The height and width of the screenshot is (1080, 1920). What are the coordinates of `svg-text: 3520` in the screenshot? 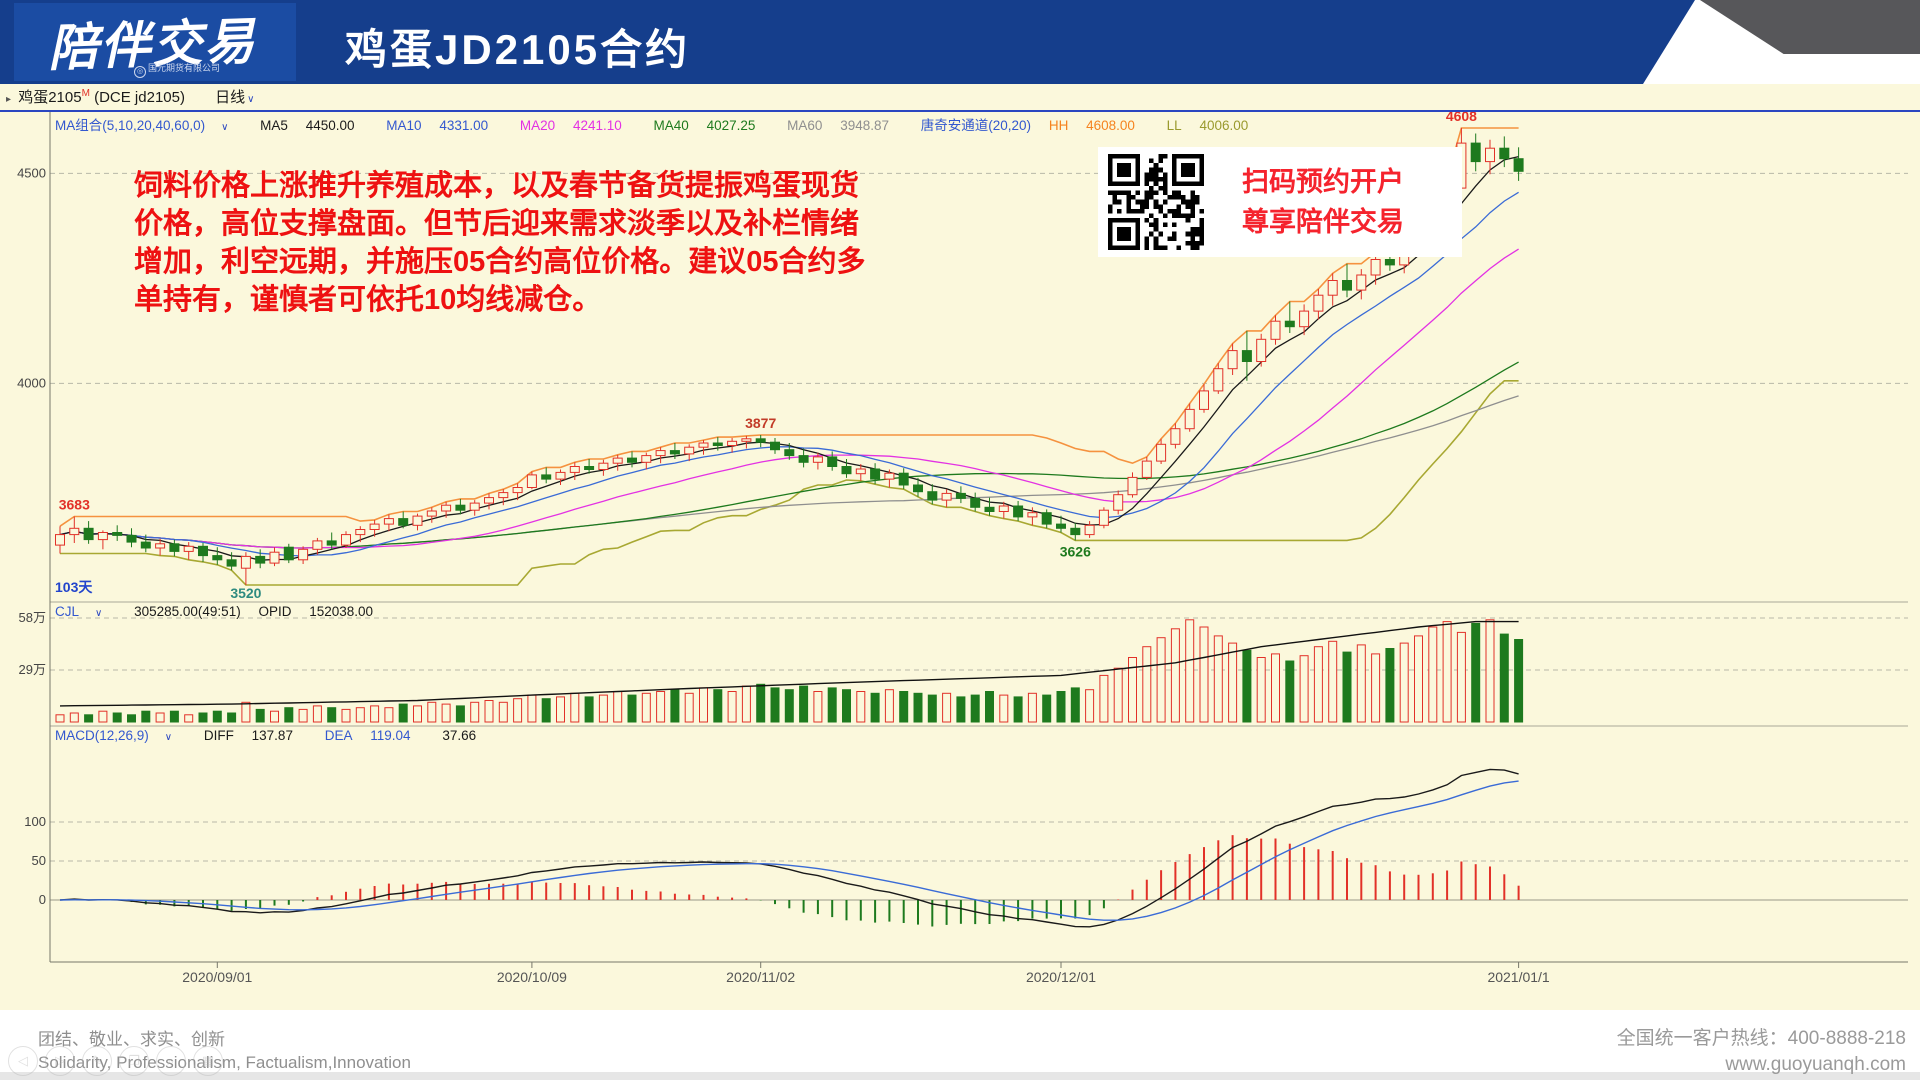 It's located at (245, 593).